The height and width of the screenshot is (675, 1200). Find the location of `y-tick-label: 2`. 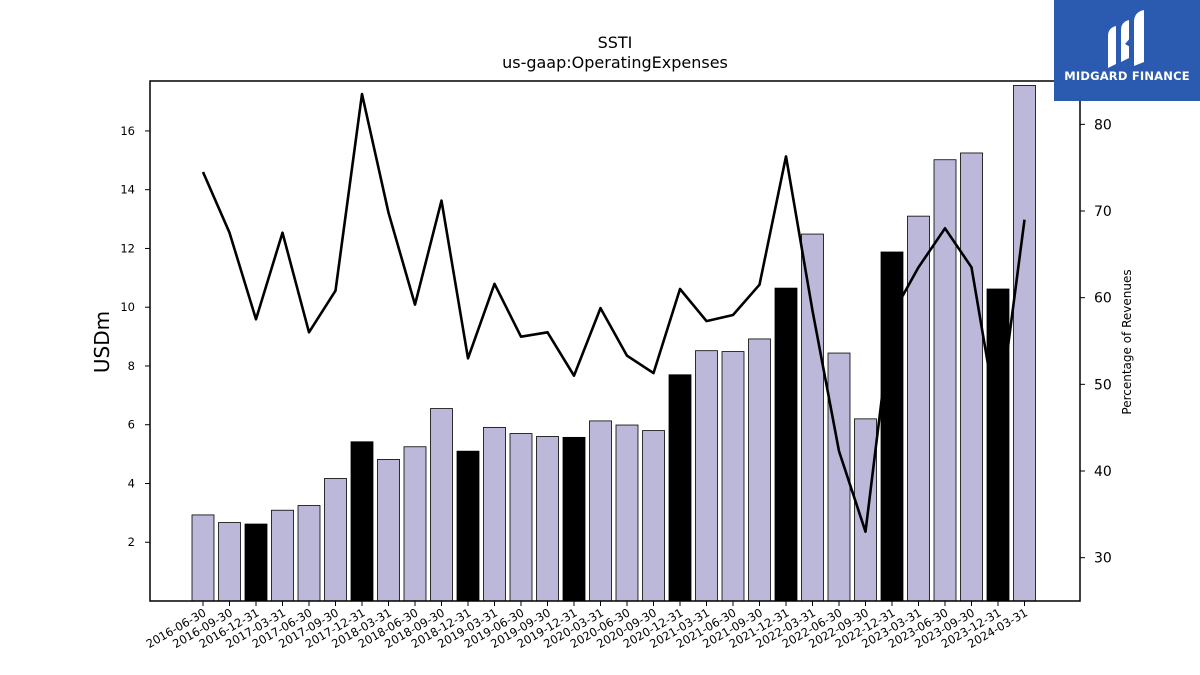

y-tick-label: 2 is located at coordinates (131, 542).